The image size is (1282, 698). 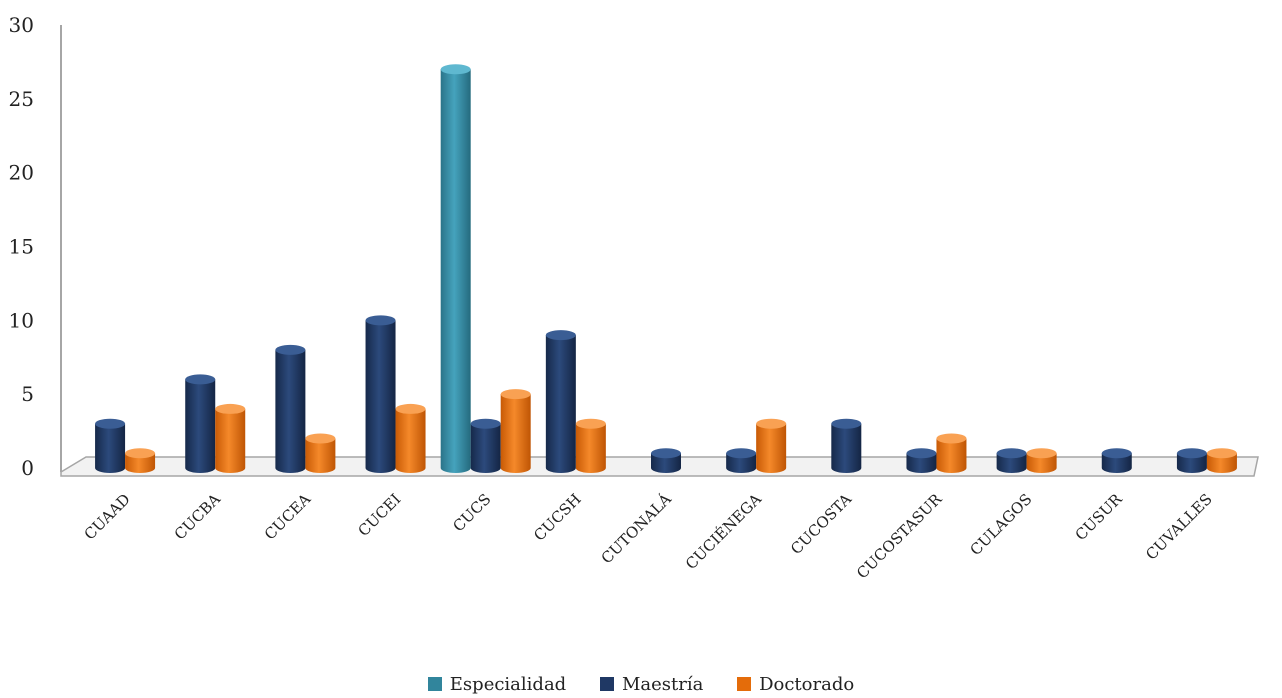 What do you see at coordinates (21, 99) in the screenshot?
I see `y-tick-label: 25` at bounding box center [21, 99].